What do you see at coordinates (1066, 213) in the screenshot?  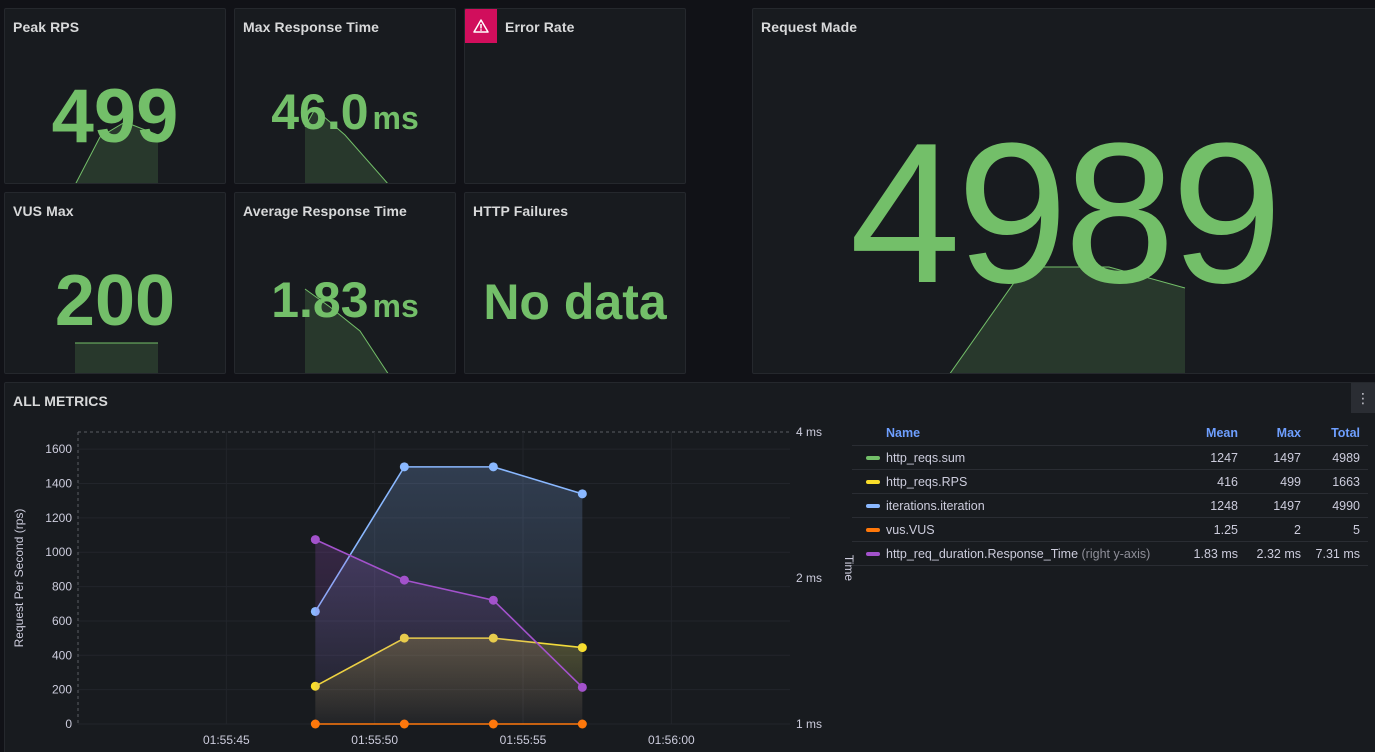 I see `stat-value: 4989` at bounding box center [1066, 213].